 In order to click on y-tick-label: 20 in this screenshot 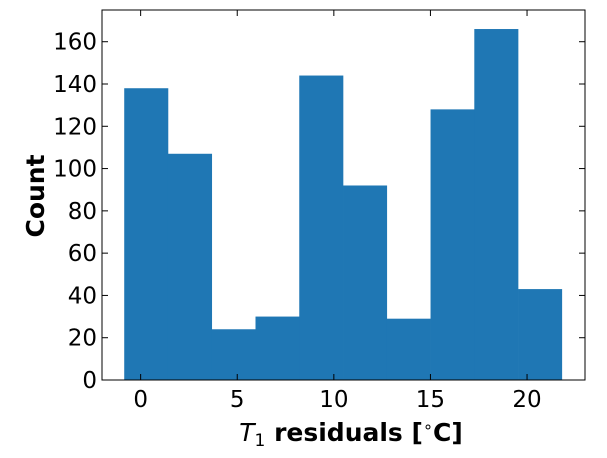, I will do `click(82, 339)`.